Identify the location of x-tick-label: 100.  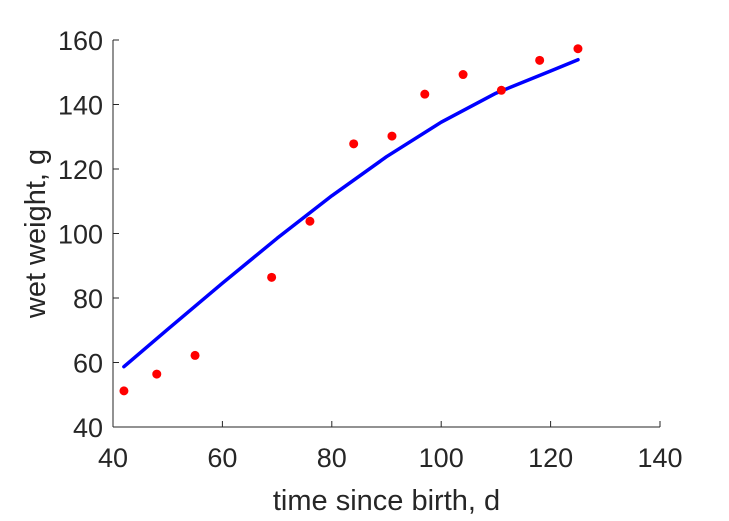
(441, 458).